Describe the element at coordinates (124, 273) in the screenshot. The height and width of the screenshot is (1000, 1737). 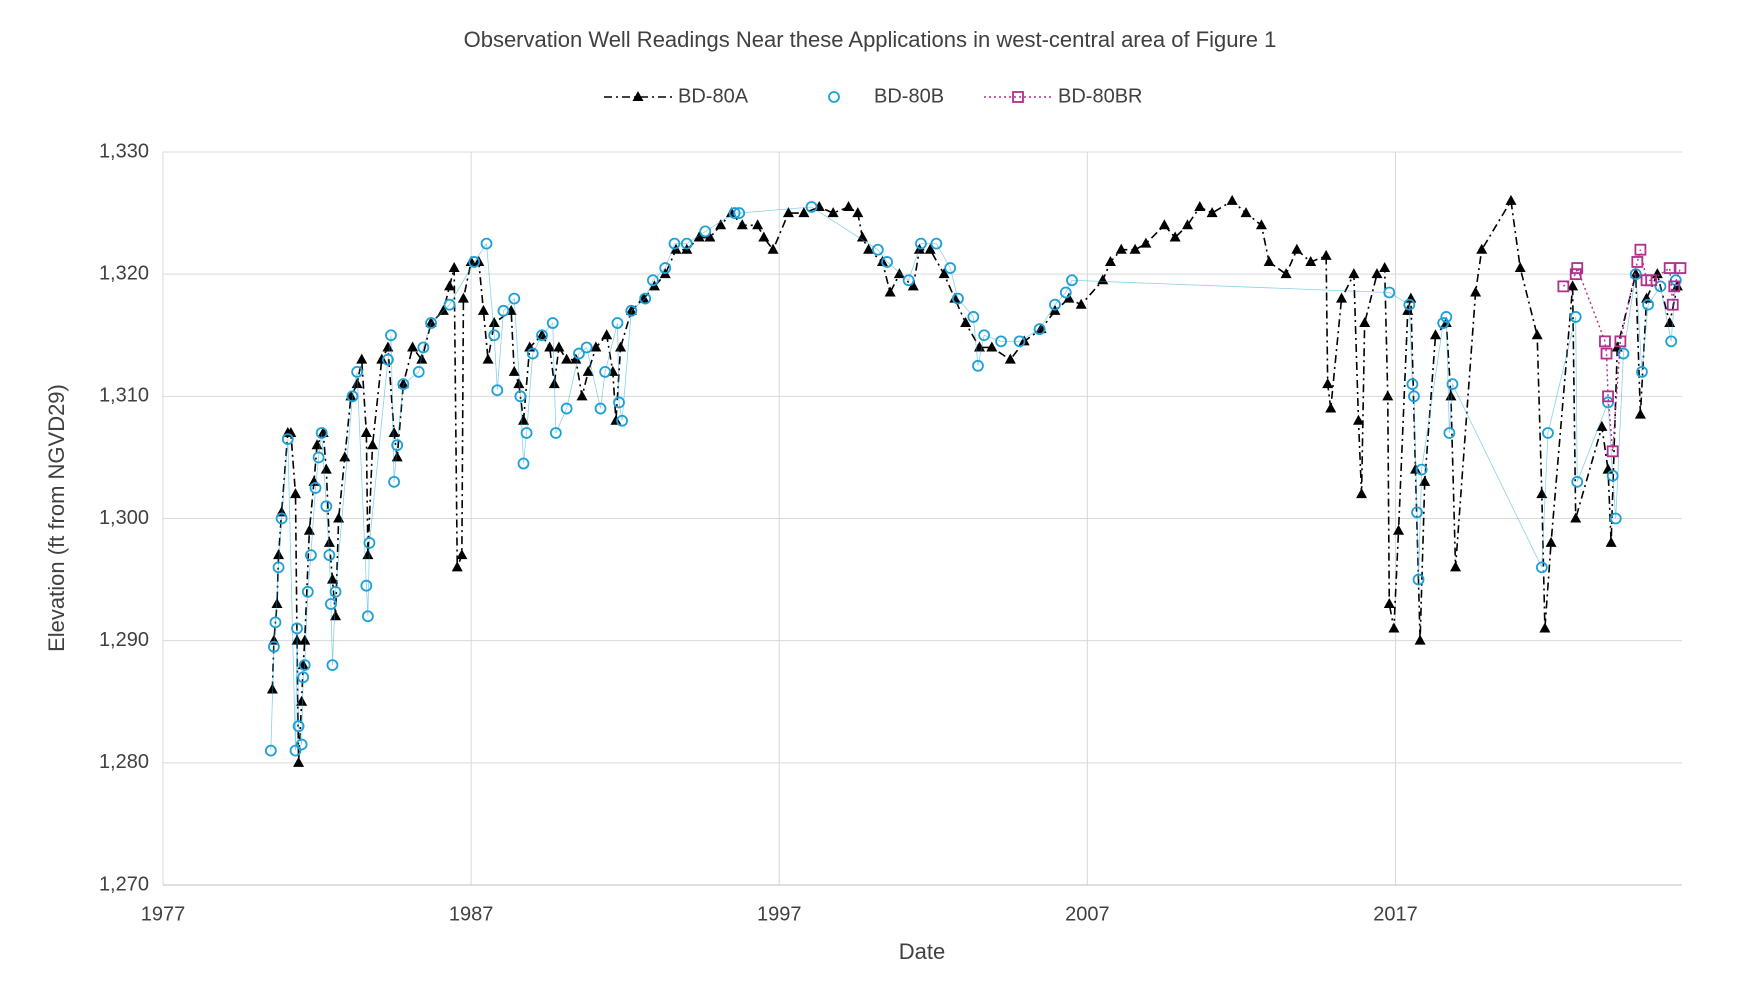
I see `y-tick-label: 1,320` at that location.